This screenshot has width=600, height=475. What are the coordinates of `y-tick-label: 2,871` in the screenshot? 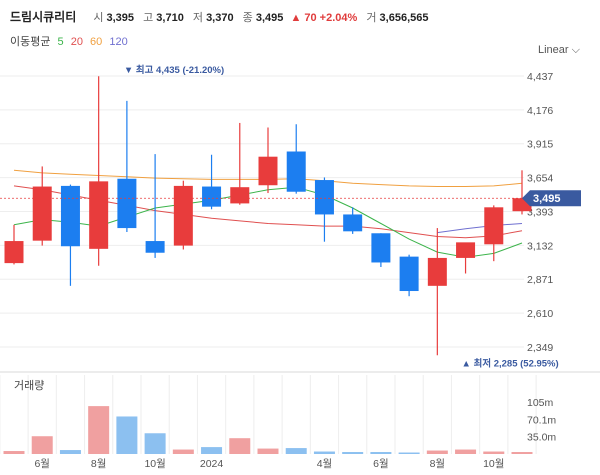 It's located at (540, 280).